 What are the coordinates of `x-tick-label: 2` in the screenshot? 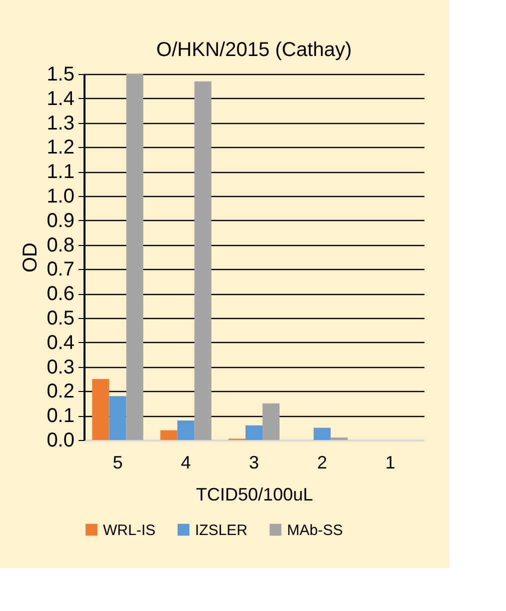 It's located at (322, 462).